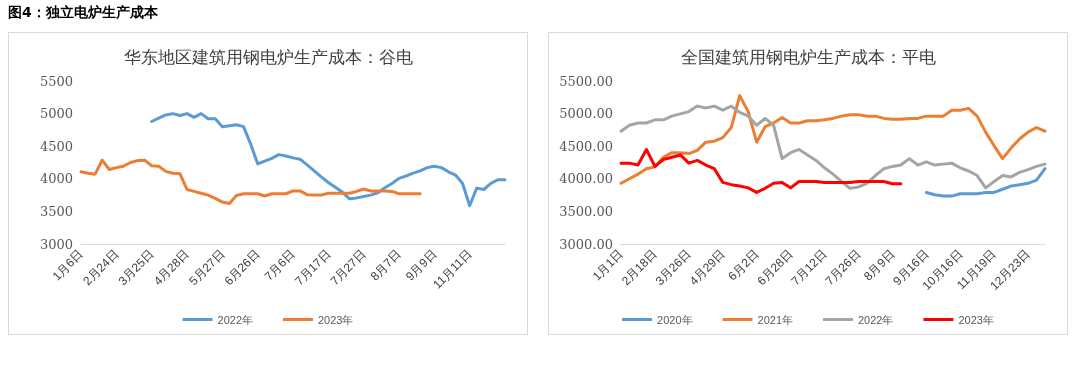  Describe the element at coordinates (586, 179) in the screenshot. I see `y-tick-label: 4000.00` at that location.